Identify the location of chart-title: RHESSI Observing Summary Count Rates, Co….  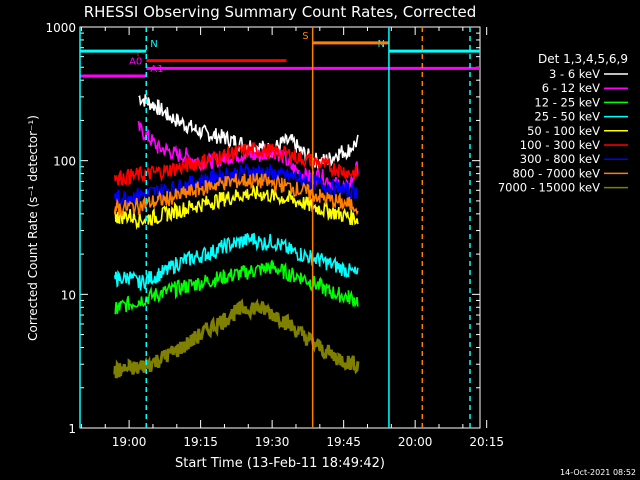
(280, 12).